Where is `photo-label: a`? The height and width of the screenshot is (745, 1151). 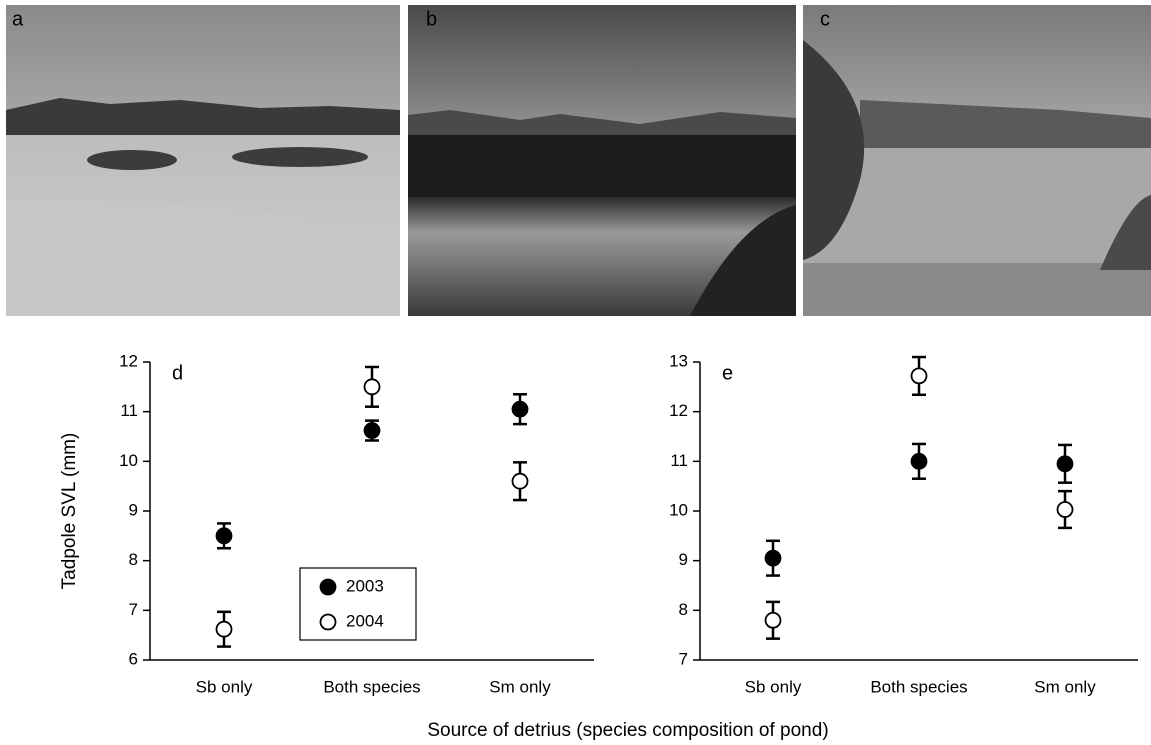
photo-label: a is located at coordinates (18, 19).